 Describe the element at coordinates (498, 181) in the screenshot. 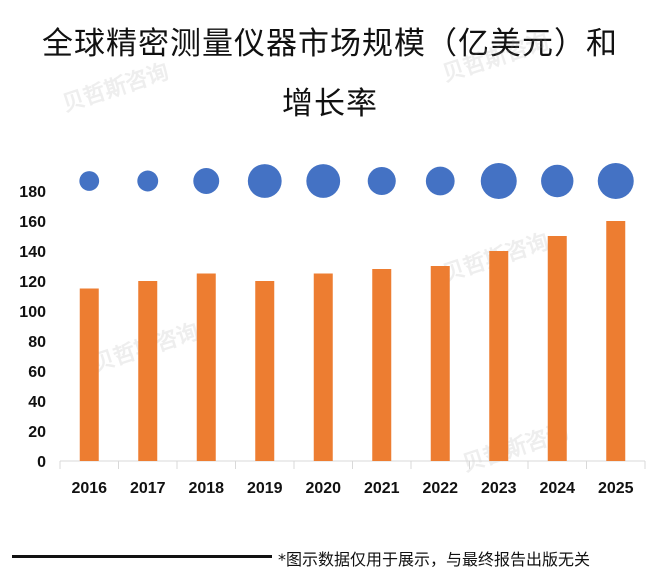

I see `bubble-2023` at that location.